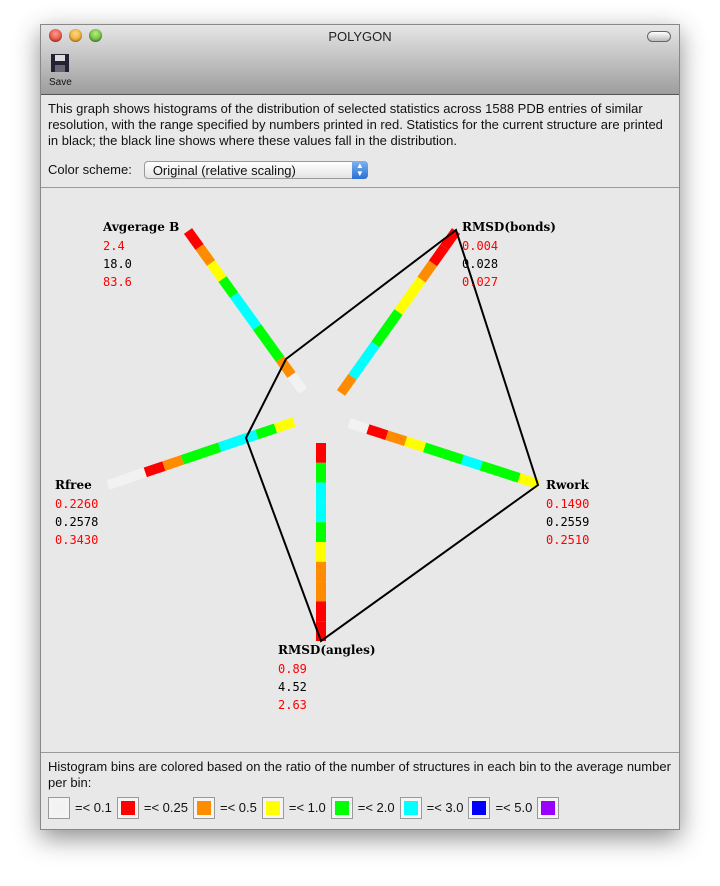 The height and width of the screenshot is (886, 720). Describe the element at coordinates (238, 807) in the screenshot. I see `legend-label: =< 0.5` at that location.